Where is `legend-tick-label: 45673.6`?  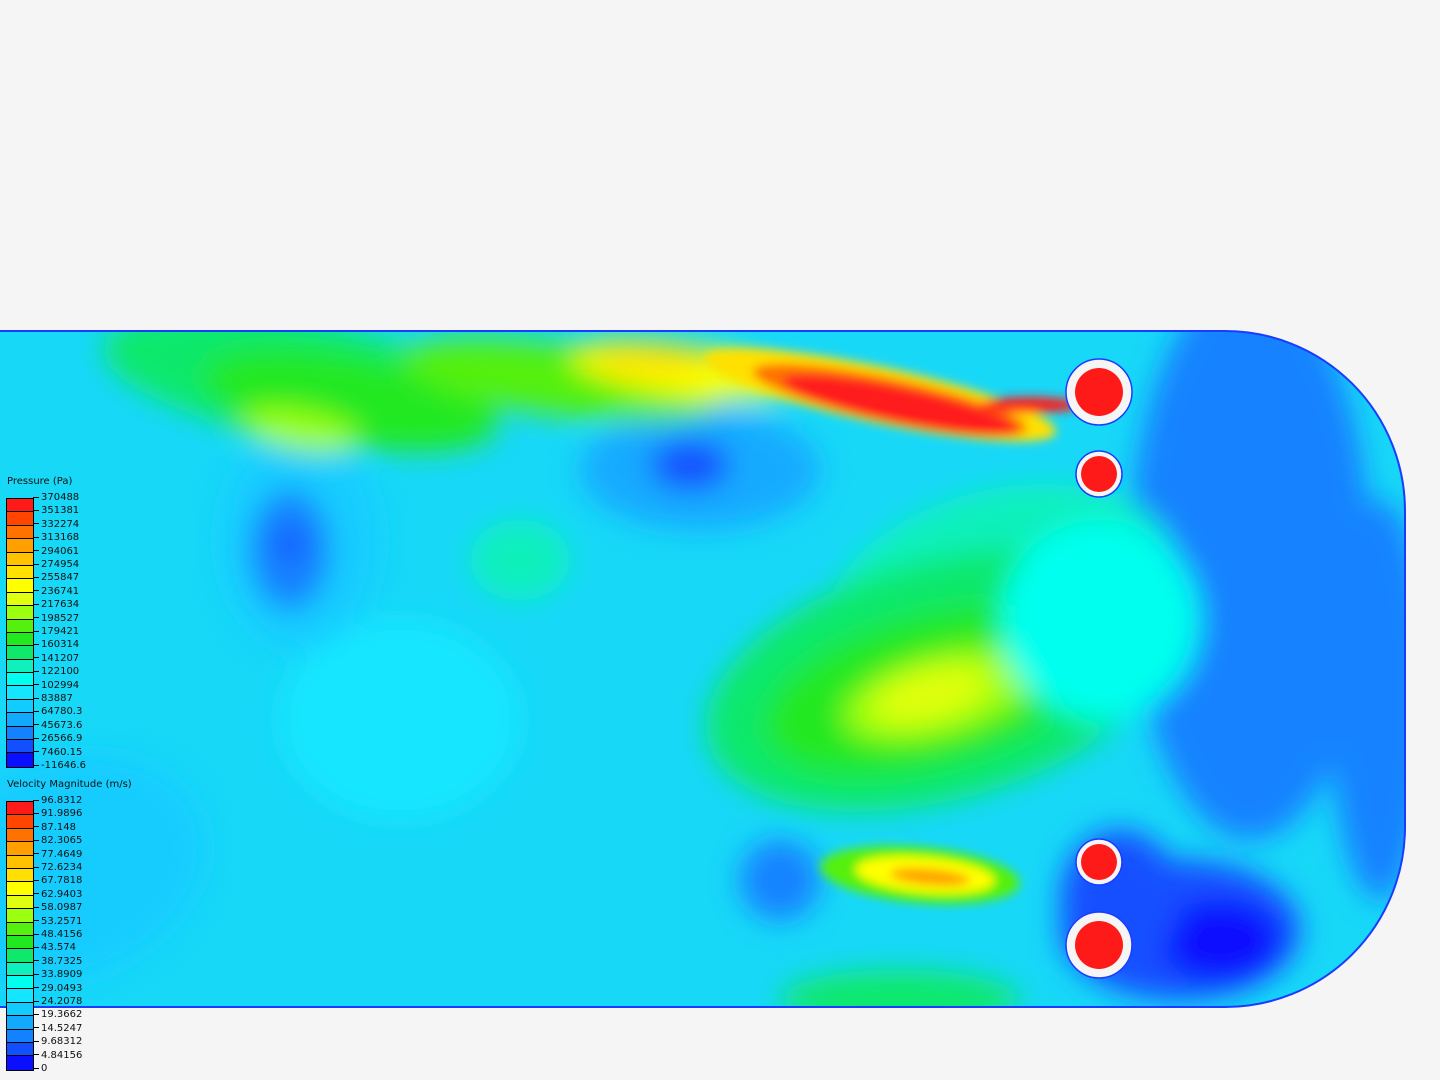 legend-tick-label: 45673.6 is located at coordinates (57, 725).